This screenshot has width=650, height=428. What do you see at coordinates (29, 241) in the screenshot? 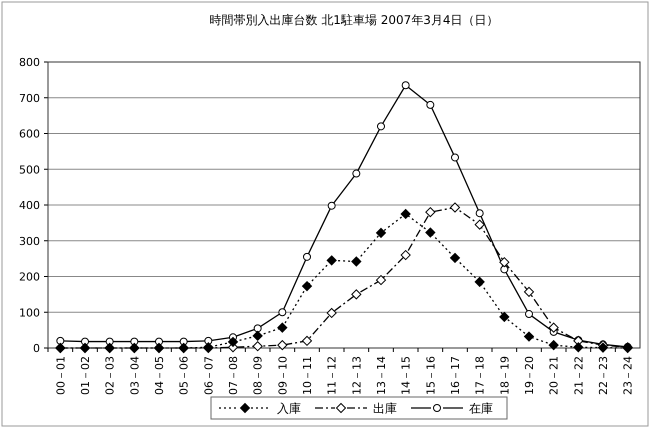
I see `y-tick-label: 300` at bounding box center [29, 241].